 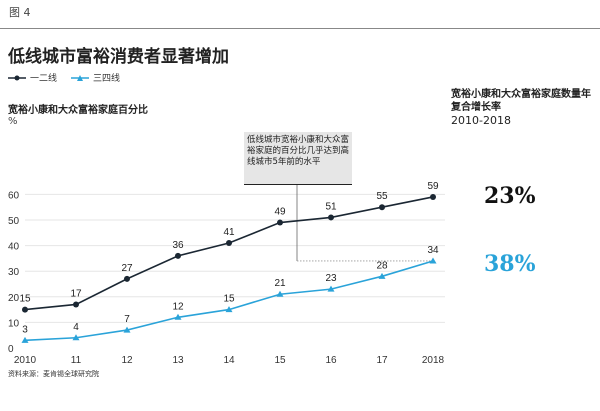 I want to click on y-tick-label: 10, so click(x=14, y=323).